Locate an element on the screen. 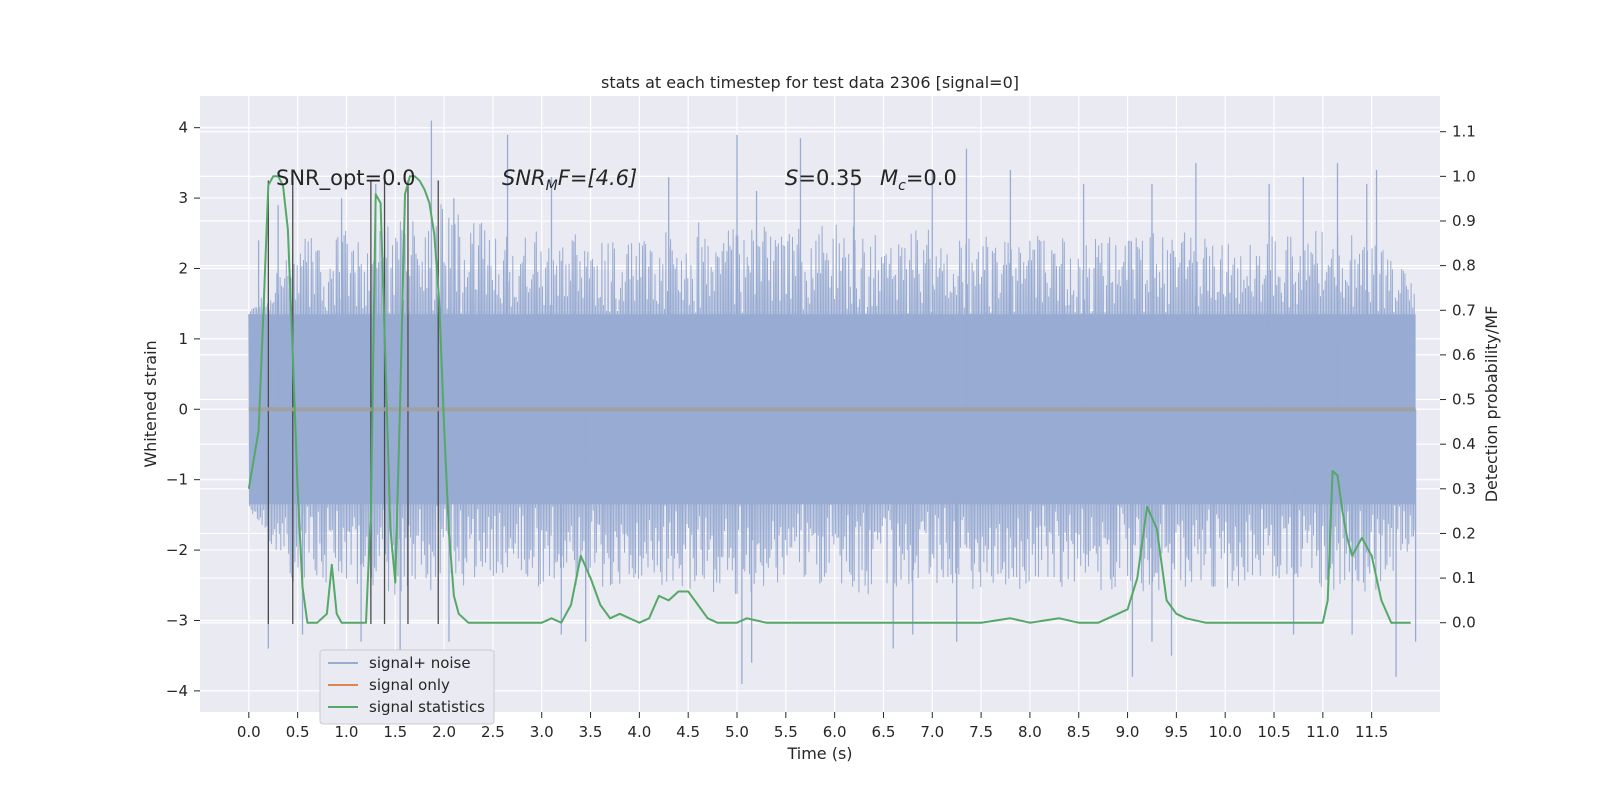  y-left-tick-label: 4 is located at coordinates (183, 128).